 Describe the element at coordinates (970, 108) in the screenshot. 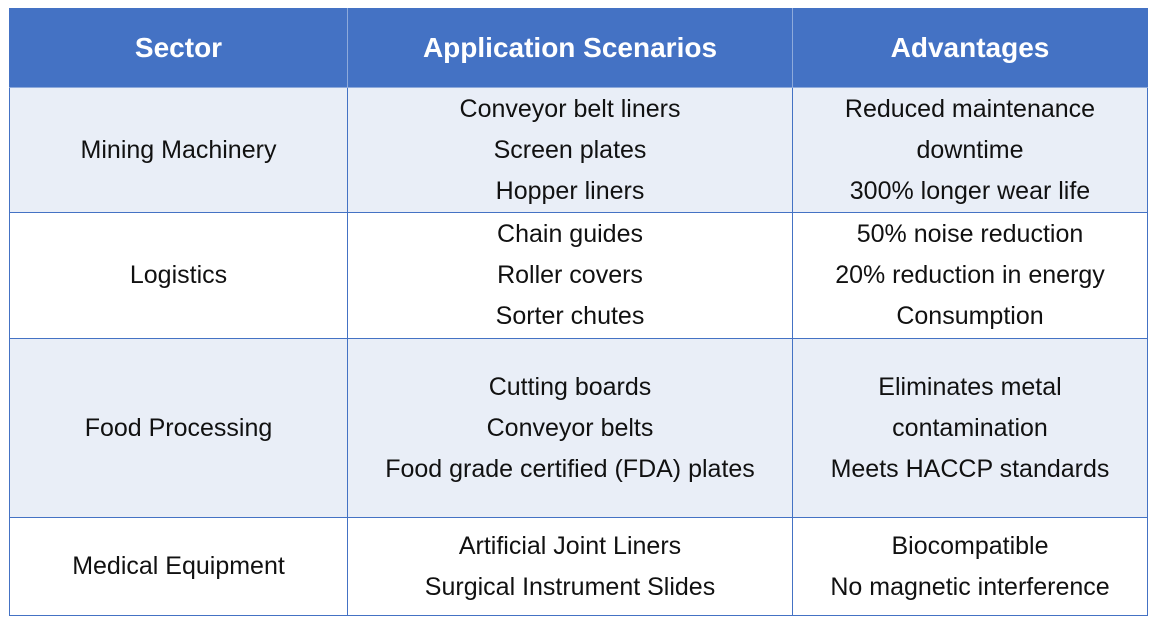

I see `advantage-item: Reduced maintenance` at that location.